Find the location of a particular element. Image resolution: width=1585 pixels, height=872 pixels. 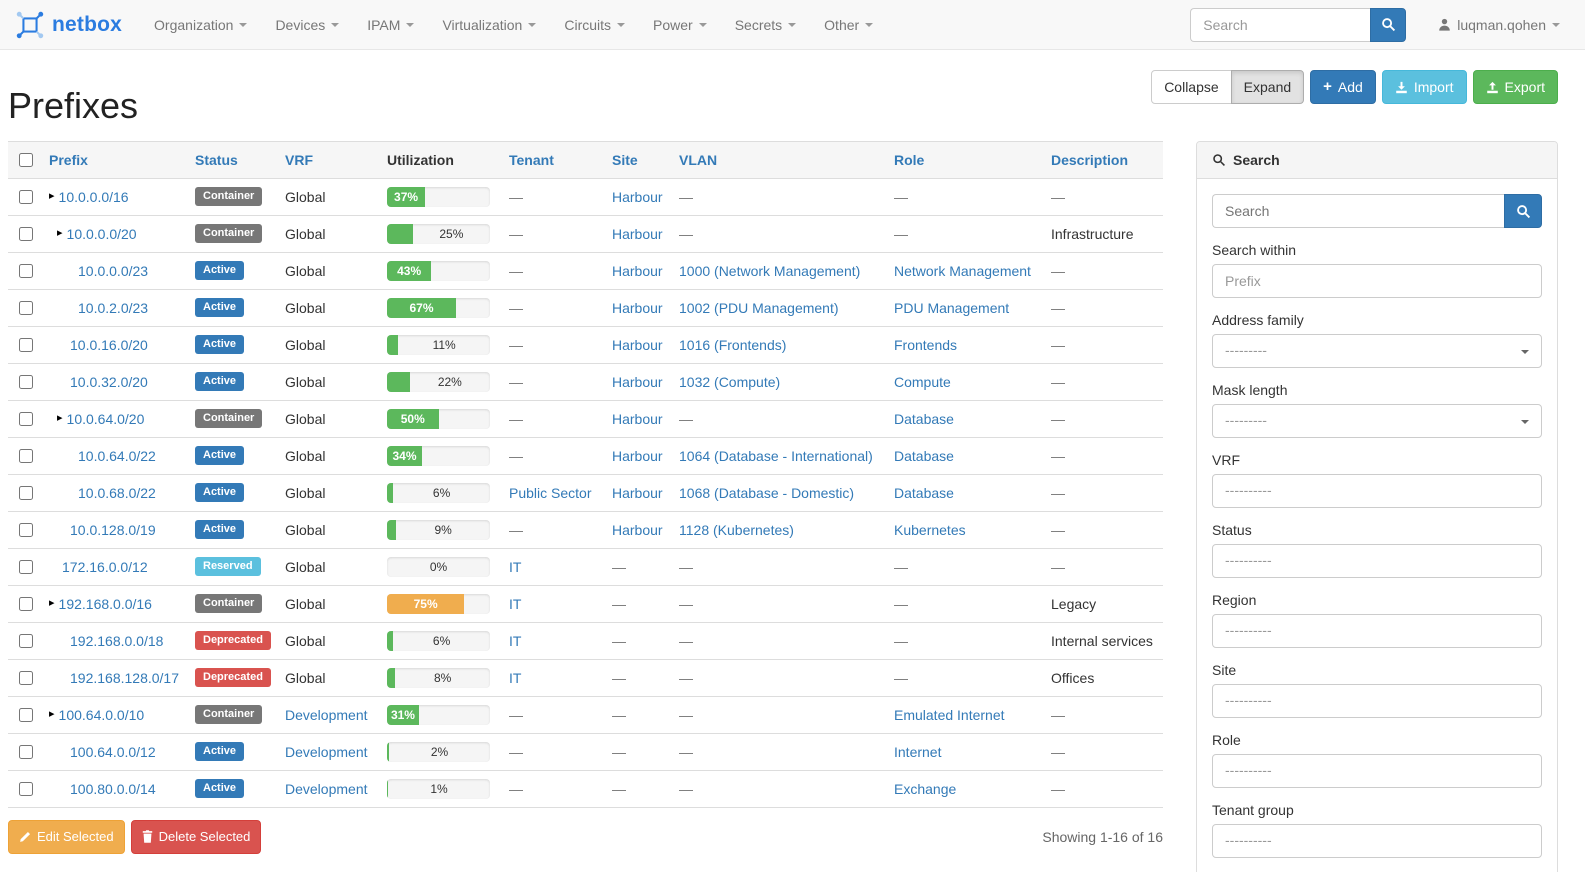

filter-select-vrf: ---------- is located at coordinates (1377, 491).